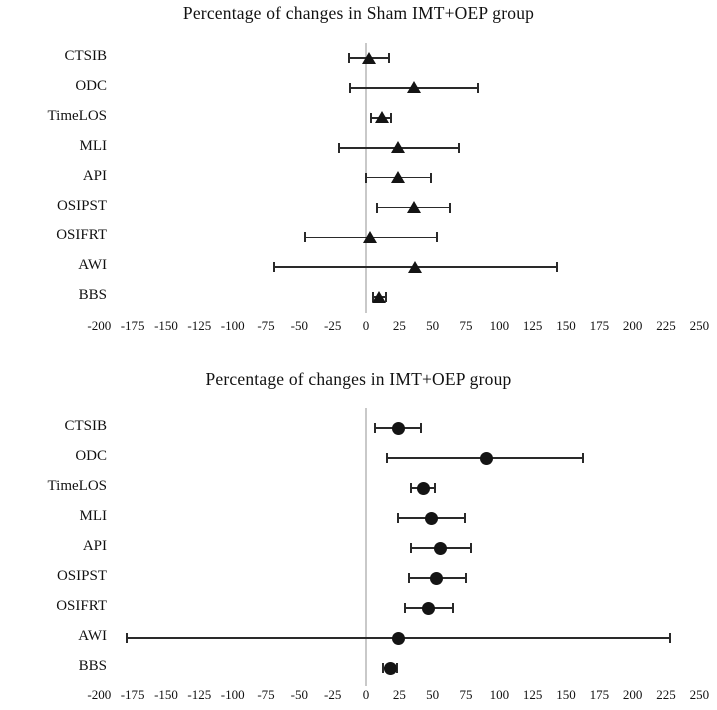 Image resolution: width=717 pixels, height=710 pixels. I want to click on category-label-ctsib: CTSIB, so click(85, 56).